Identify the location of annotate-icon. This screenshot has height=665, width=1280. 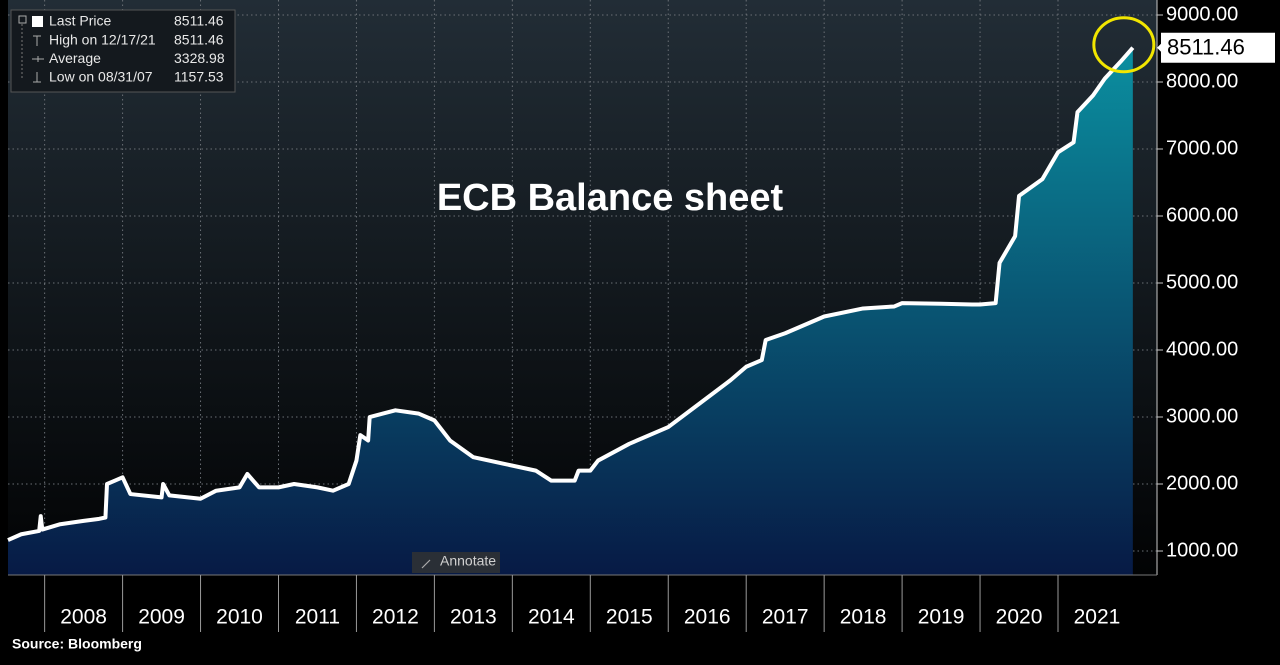
(426, 564).